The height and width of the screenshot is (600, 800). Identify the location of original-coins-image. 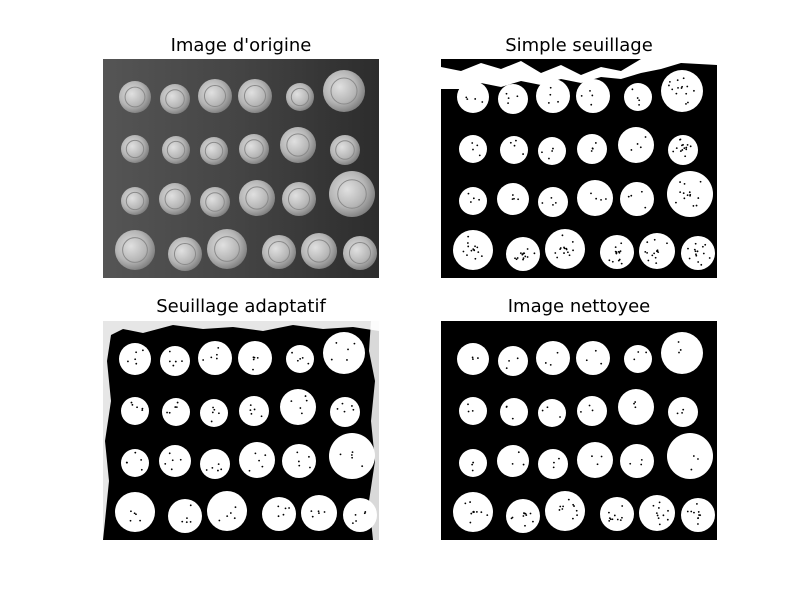
(241, 168).